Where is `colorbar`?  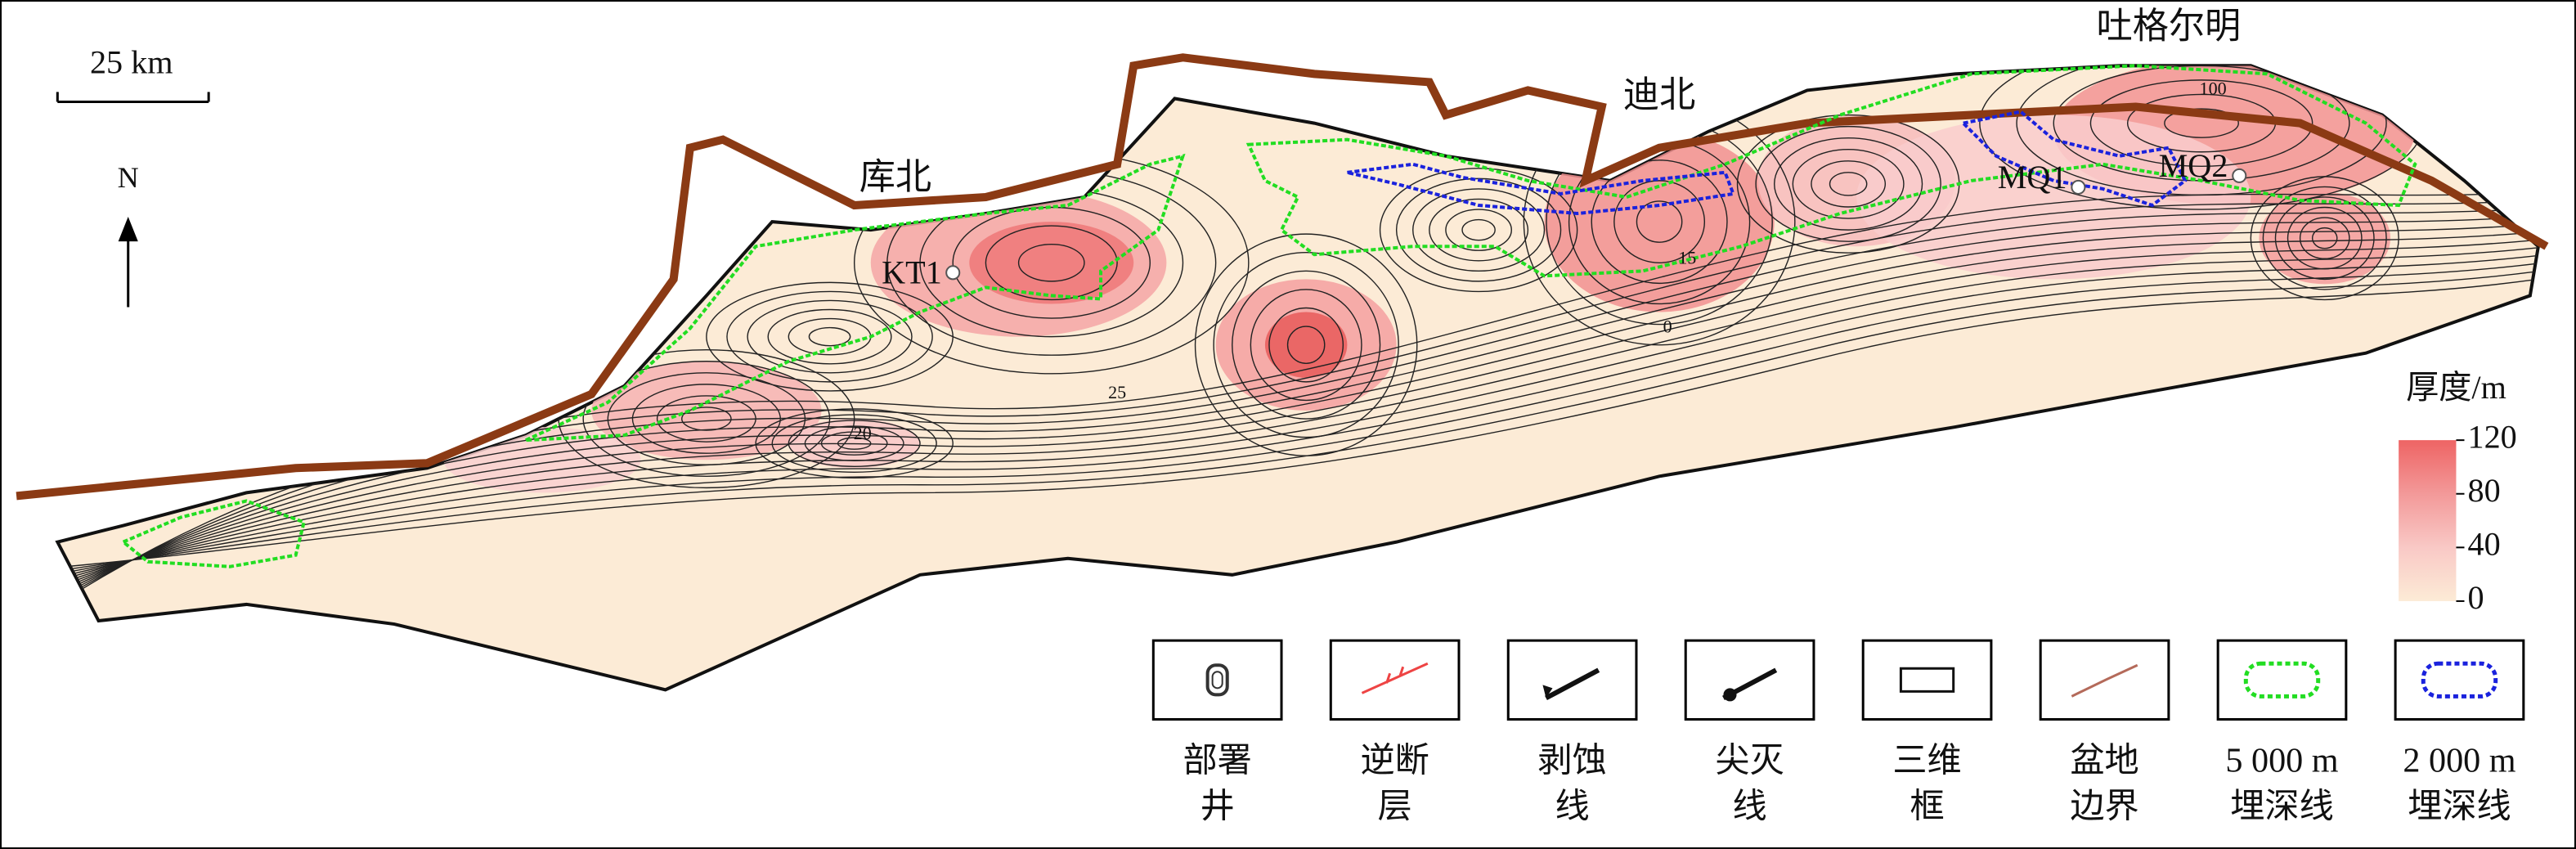
colorbar is located at coordinates (2428, 520).